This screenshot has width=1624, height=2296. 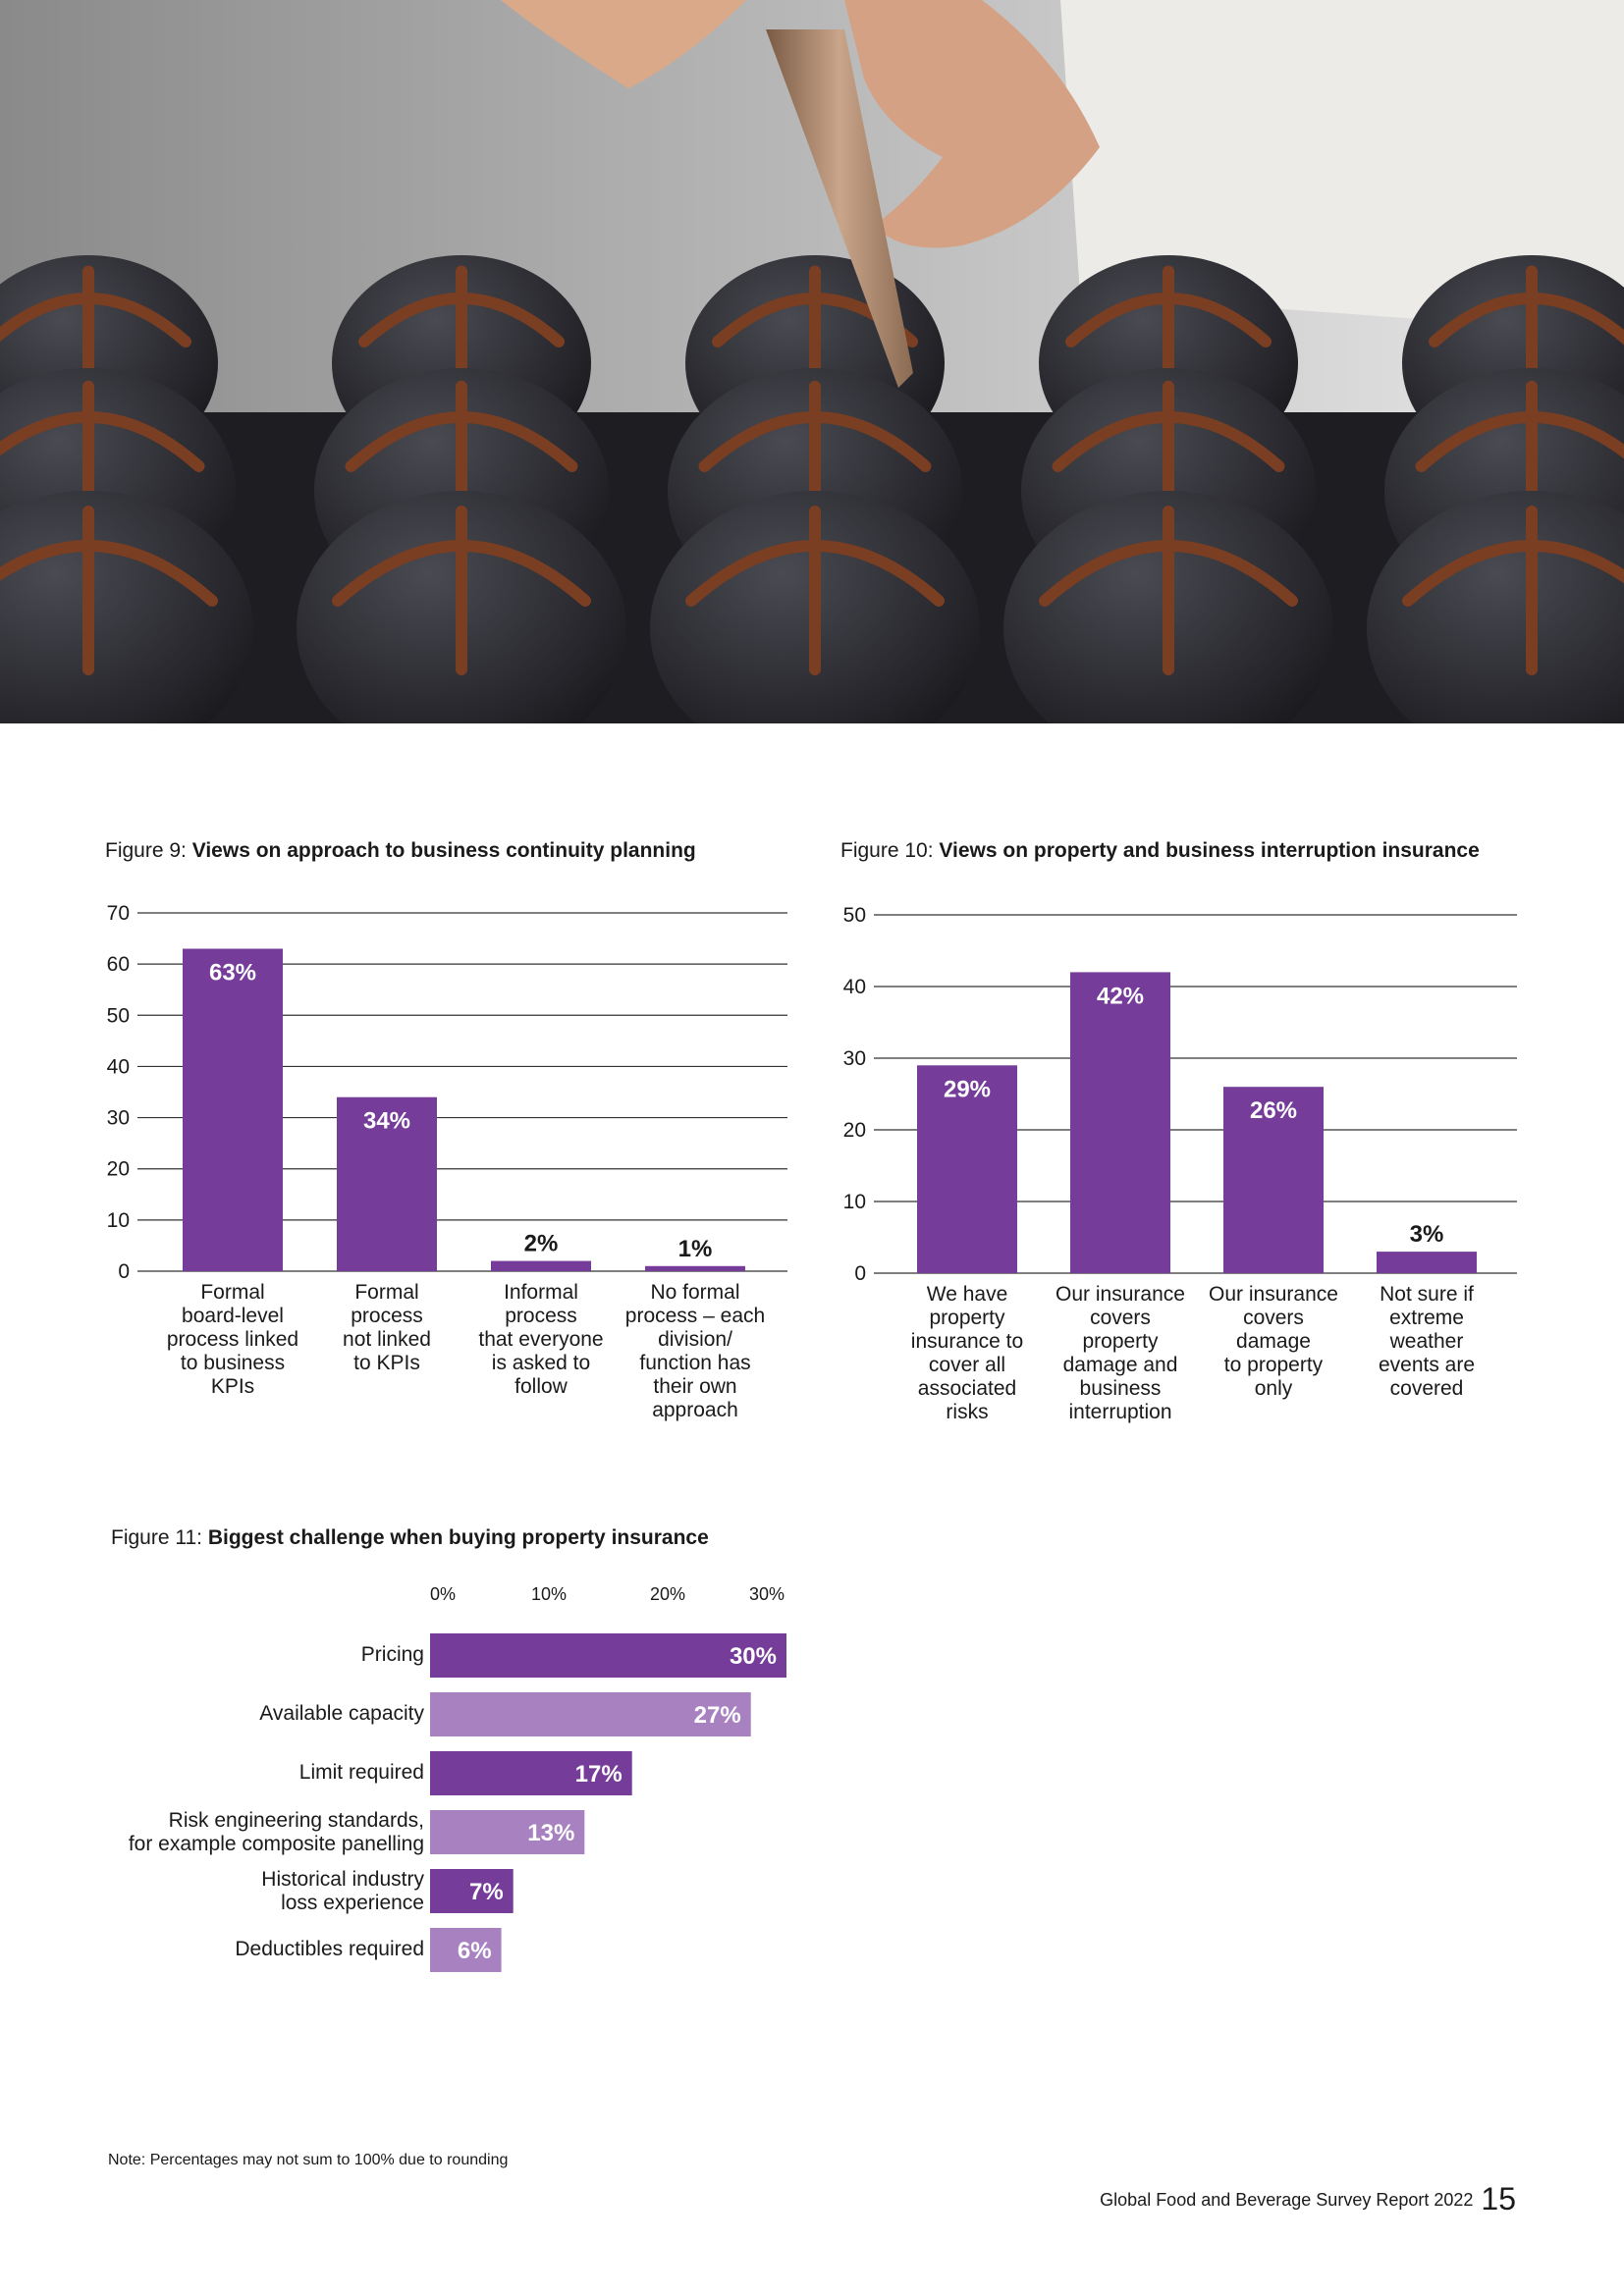 I want to click on data-label: 1%, so click(x=695, y=1249).